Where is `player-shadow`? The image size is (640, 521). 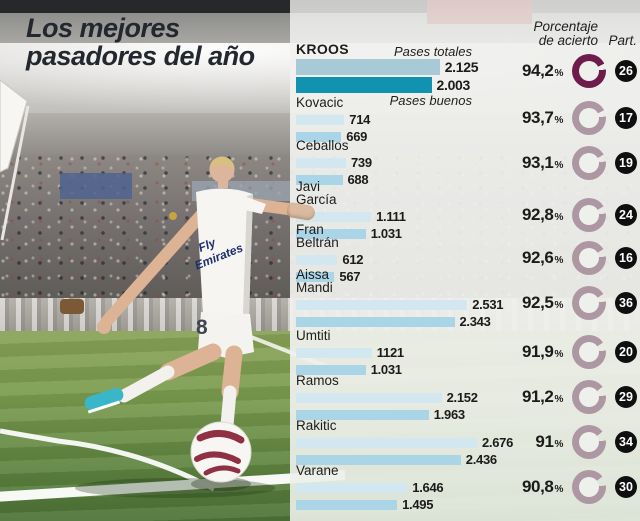
player-shadow is located at coordinates (175, 488).